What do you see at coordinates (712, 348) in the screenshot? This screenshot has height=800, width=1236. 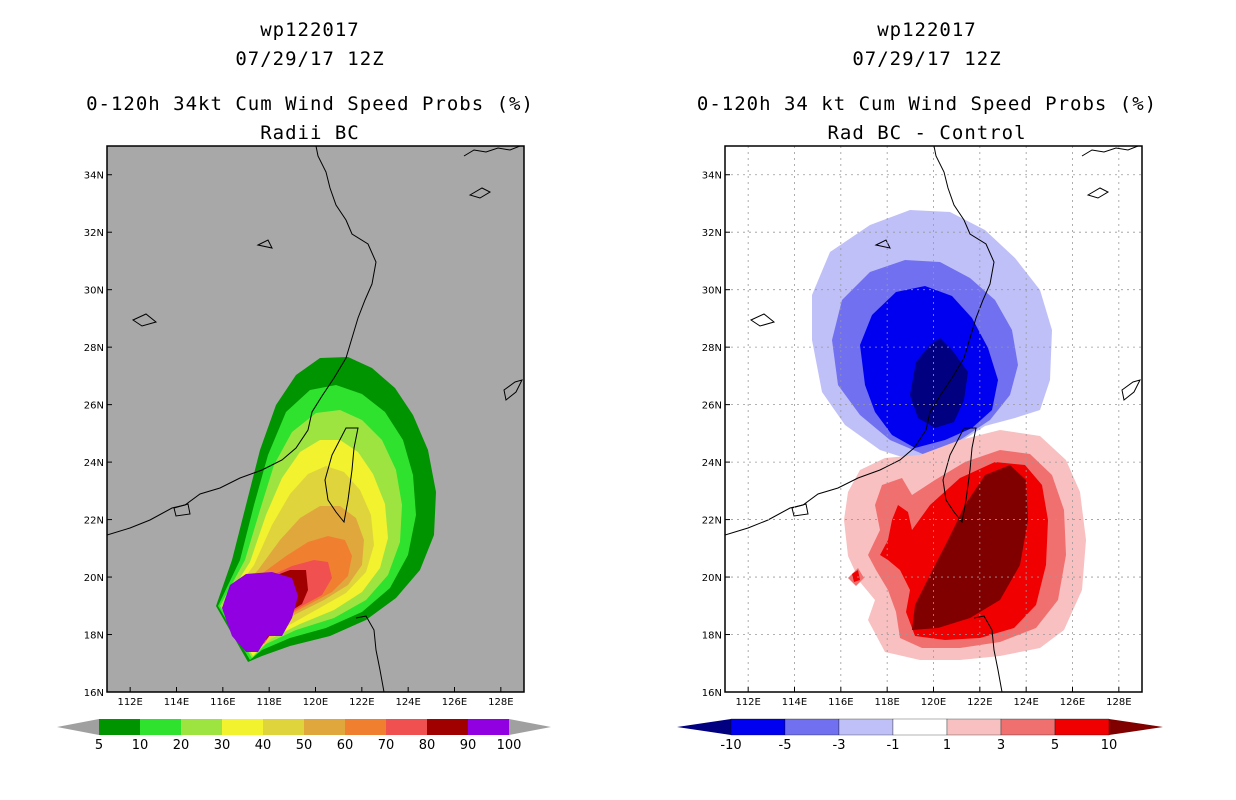 I see `lat-tick-label: 28N` at bounding box center [712, 348].